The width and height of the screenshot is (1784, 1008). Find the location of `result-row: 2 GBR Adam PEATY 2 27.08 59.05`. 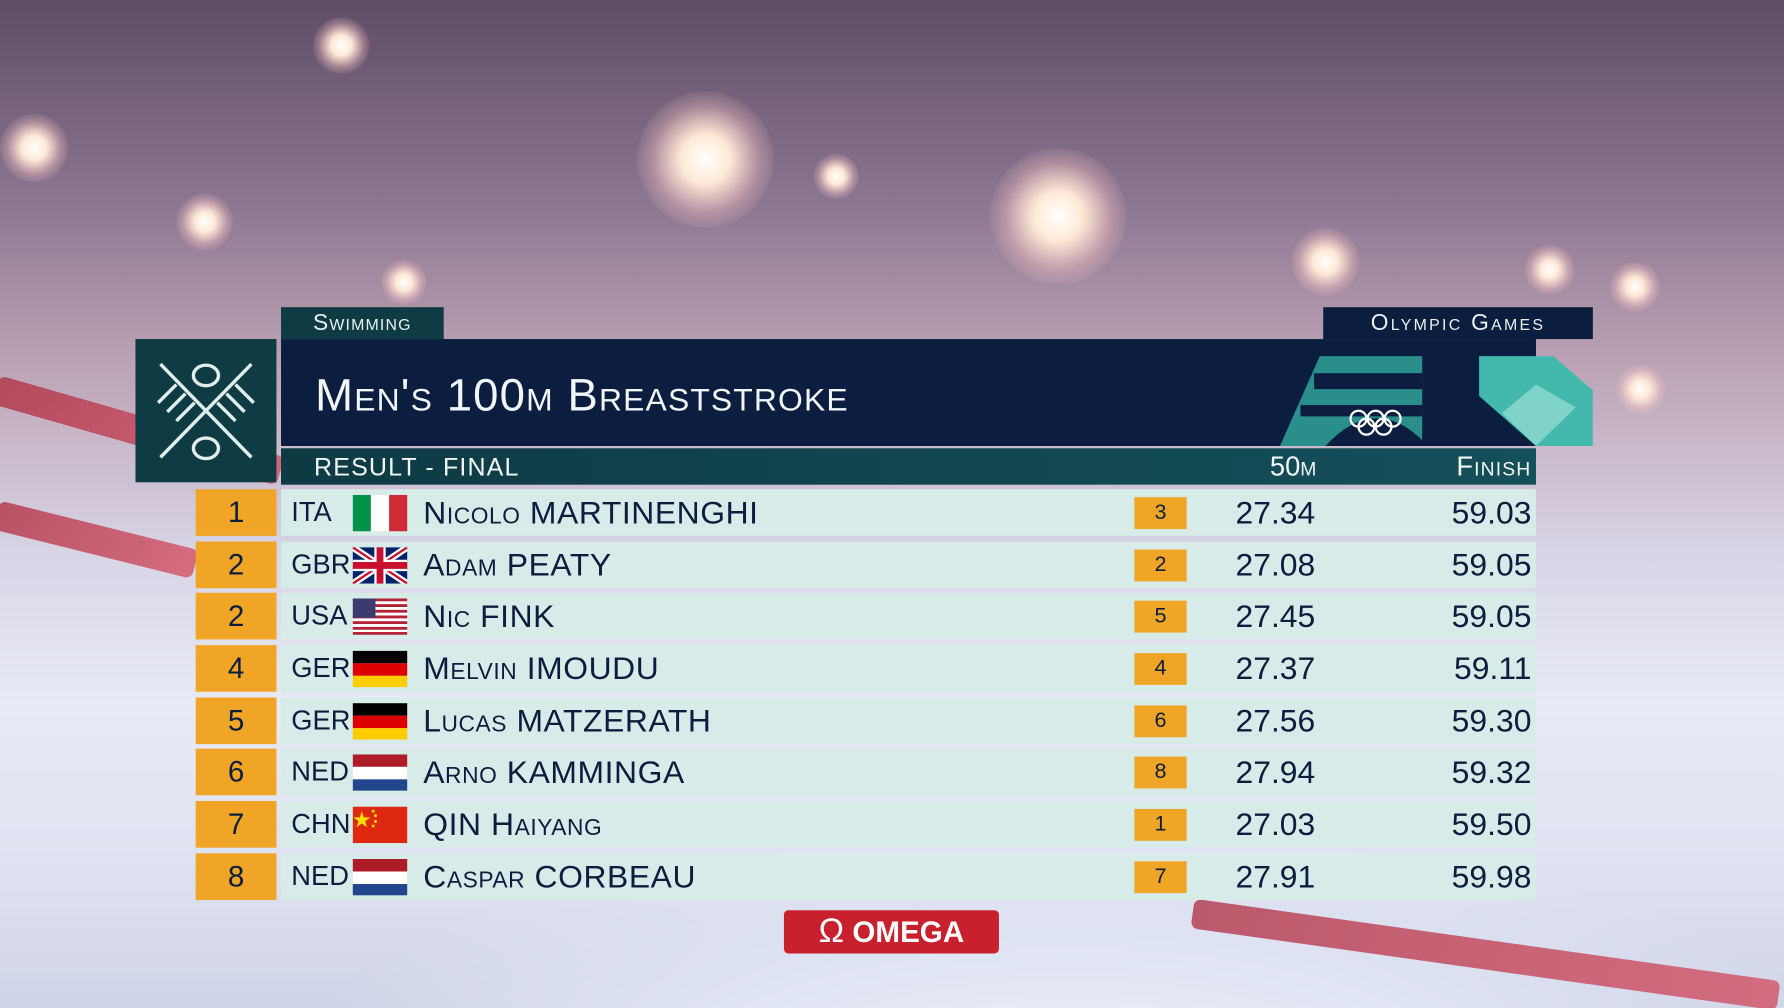

result-row: 2 GBR Adam PEATY 2 27.08 59.05 is located at coordinates (865, 565).